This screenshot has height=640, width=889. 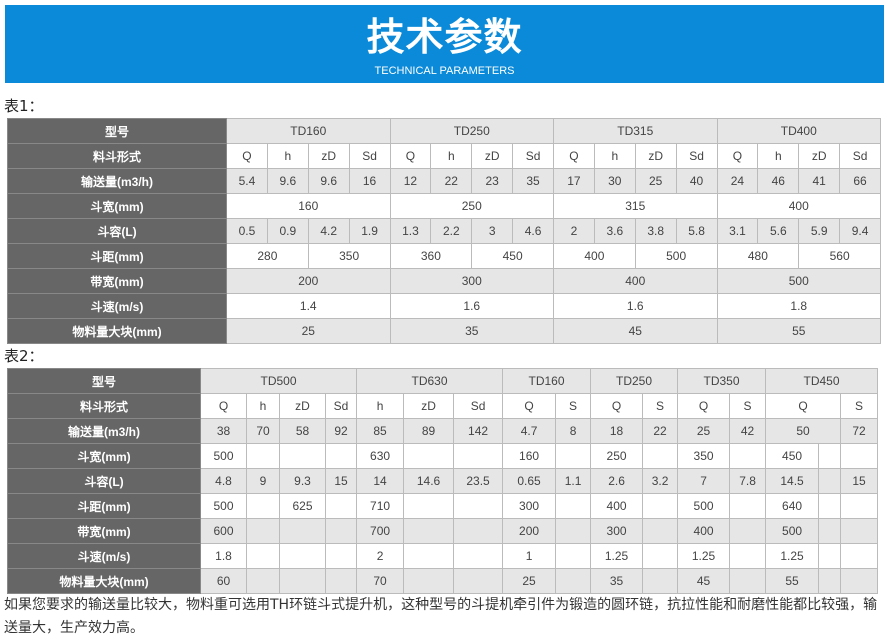 I want to click on table-cell: 70, so click(x=380, y=581).